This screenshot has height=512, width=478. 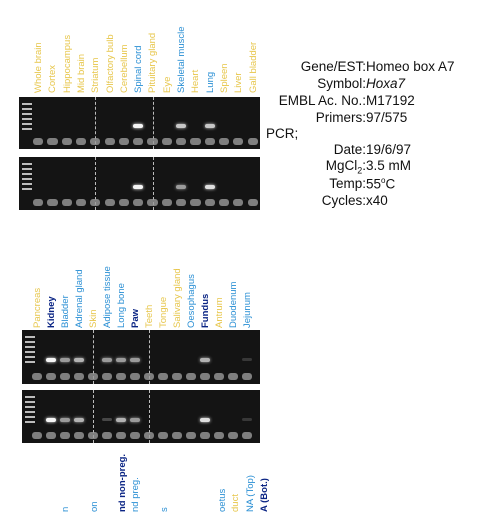 I want to click on embl-value: M17192, so click(x=390, y=100).